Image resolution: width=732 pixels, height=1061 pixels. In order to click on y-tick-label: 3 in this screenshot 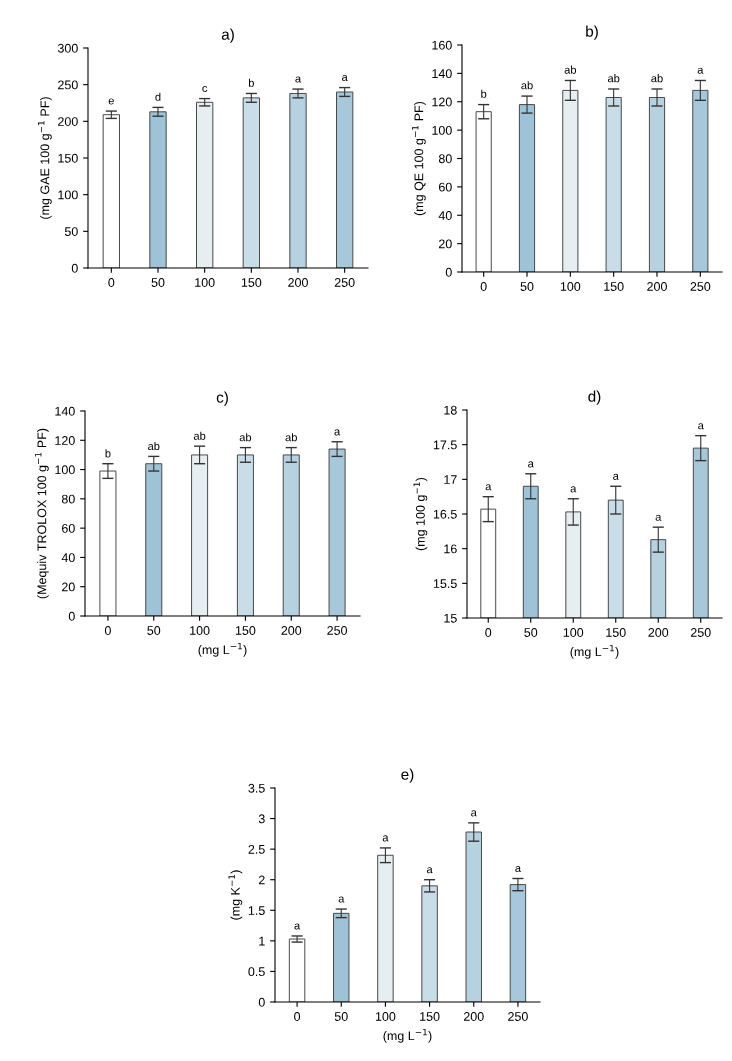, I will do `click(261, 819)`.